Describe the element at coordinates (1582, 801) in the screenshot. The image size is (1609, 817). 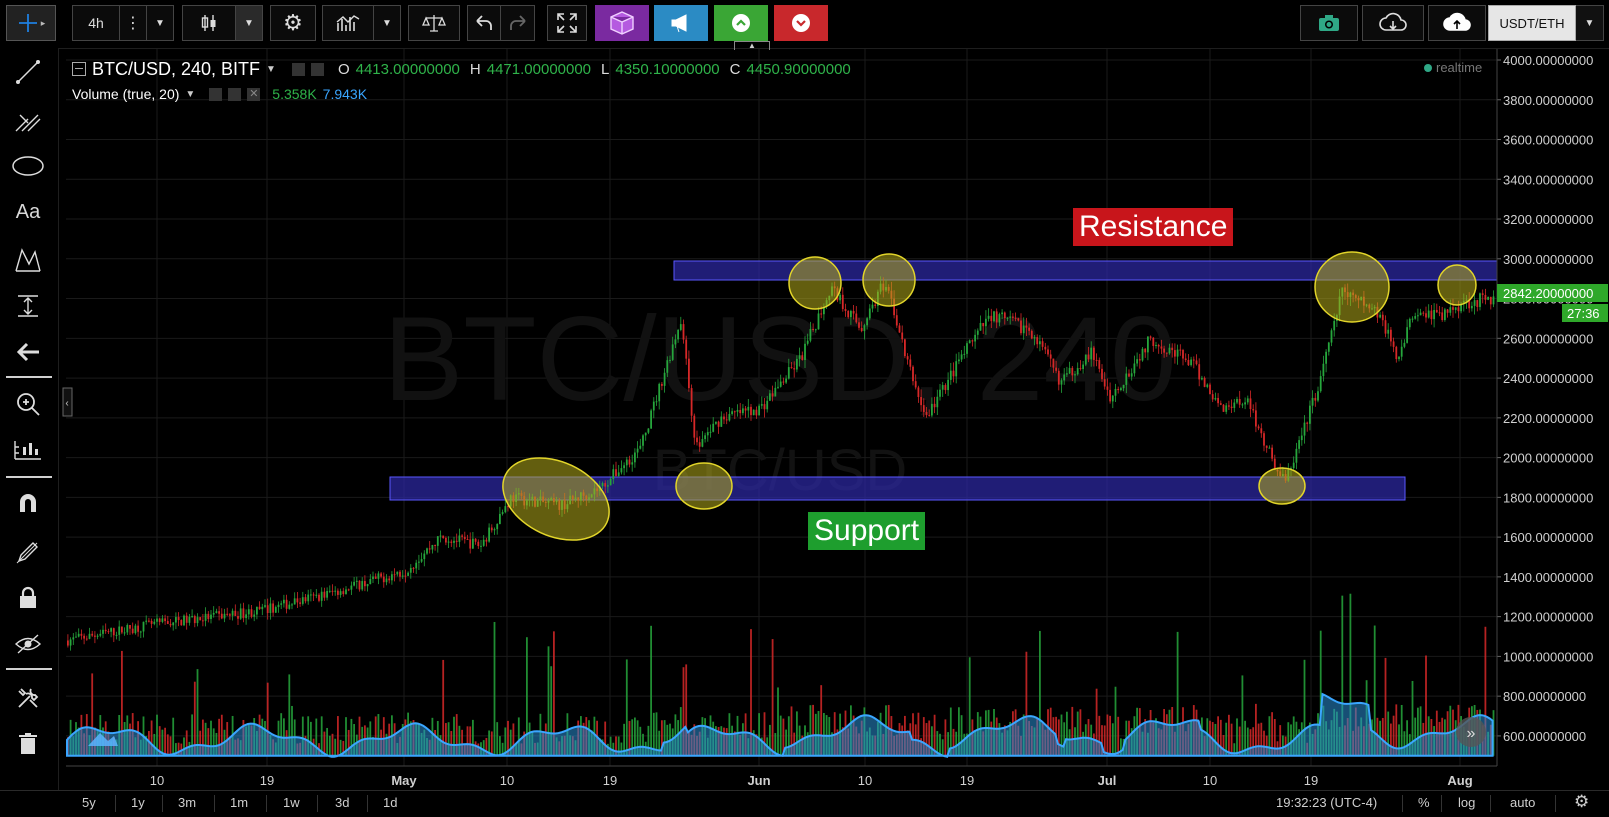
I see `gear-icon: ⚙` at that location.